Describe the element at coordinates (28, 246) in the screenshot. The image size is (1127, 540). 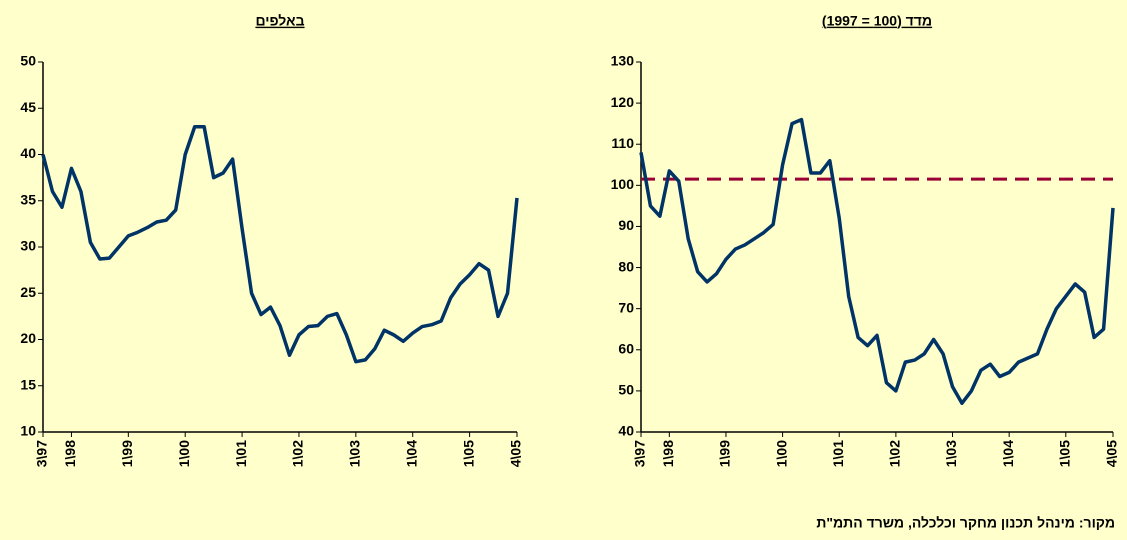
I see `y-tick-label: 30` at that location.